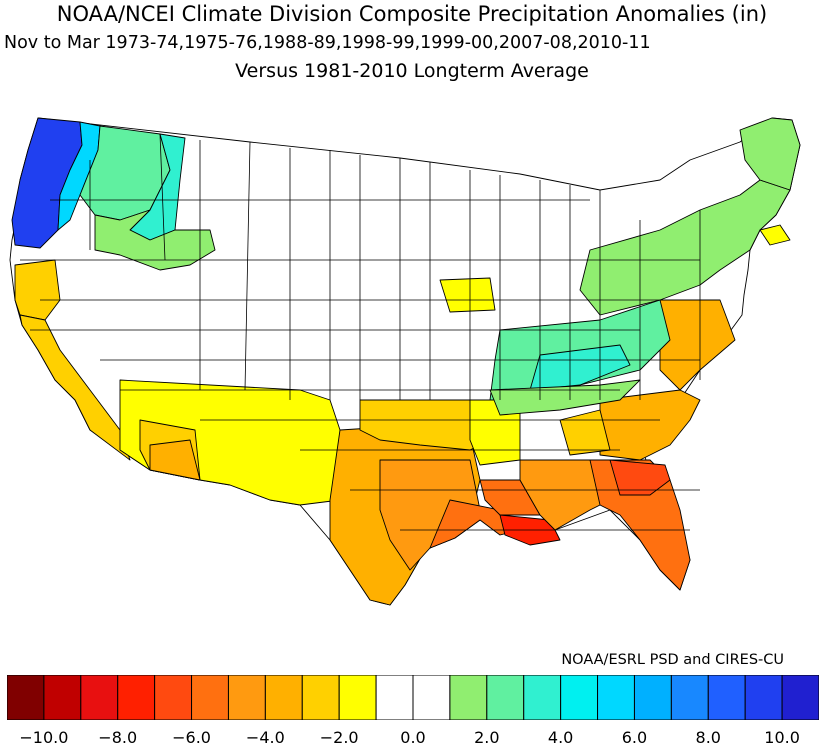 This screenshot has width=824, height=747. I want to click on legend-tick-label: 8.0, so click(708, 737).